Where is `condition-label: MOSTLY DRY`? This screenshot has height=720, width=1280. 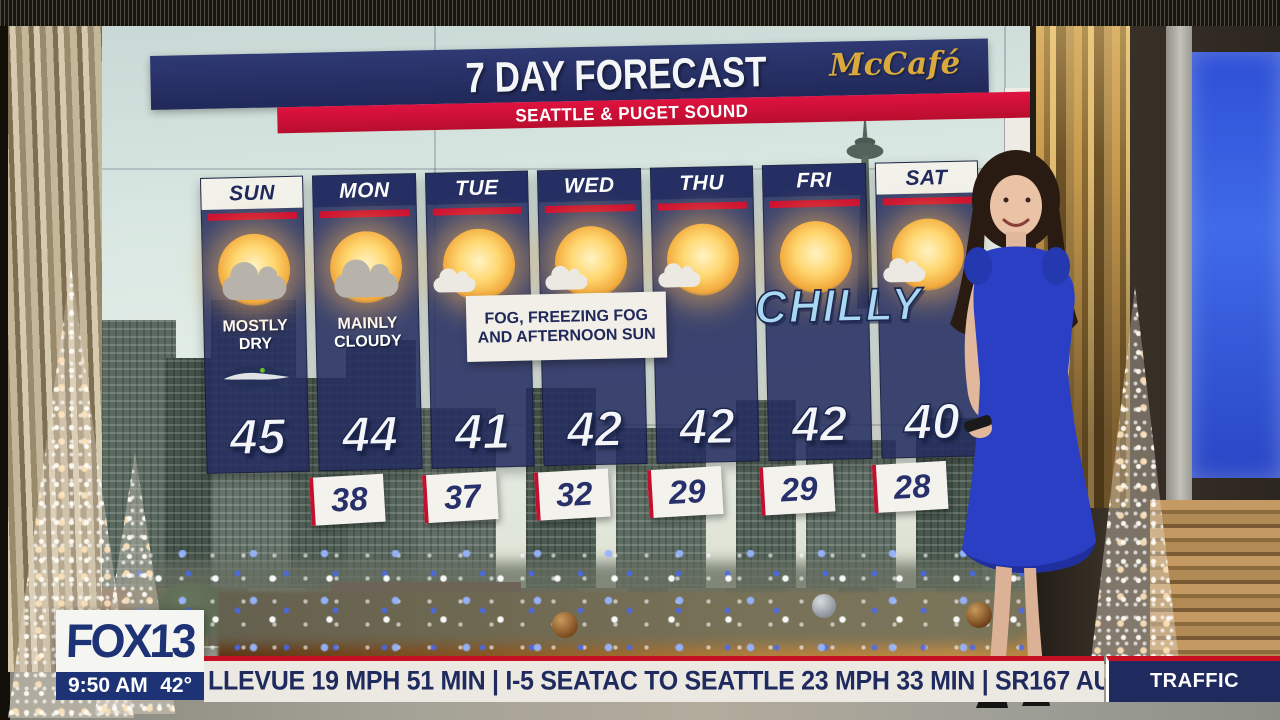 condition-label: MOSTLY DRY is located at coordinates (255, 335).